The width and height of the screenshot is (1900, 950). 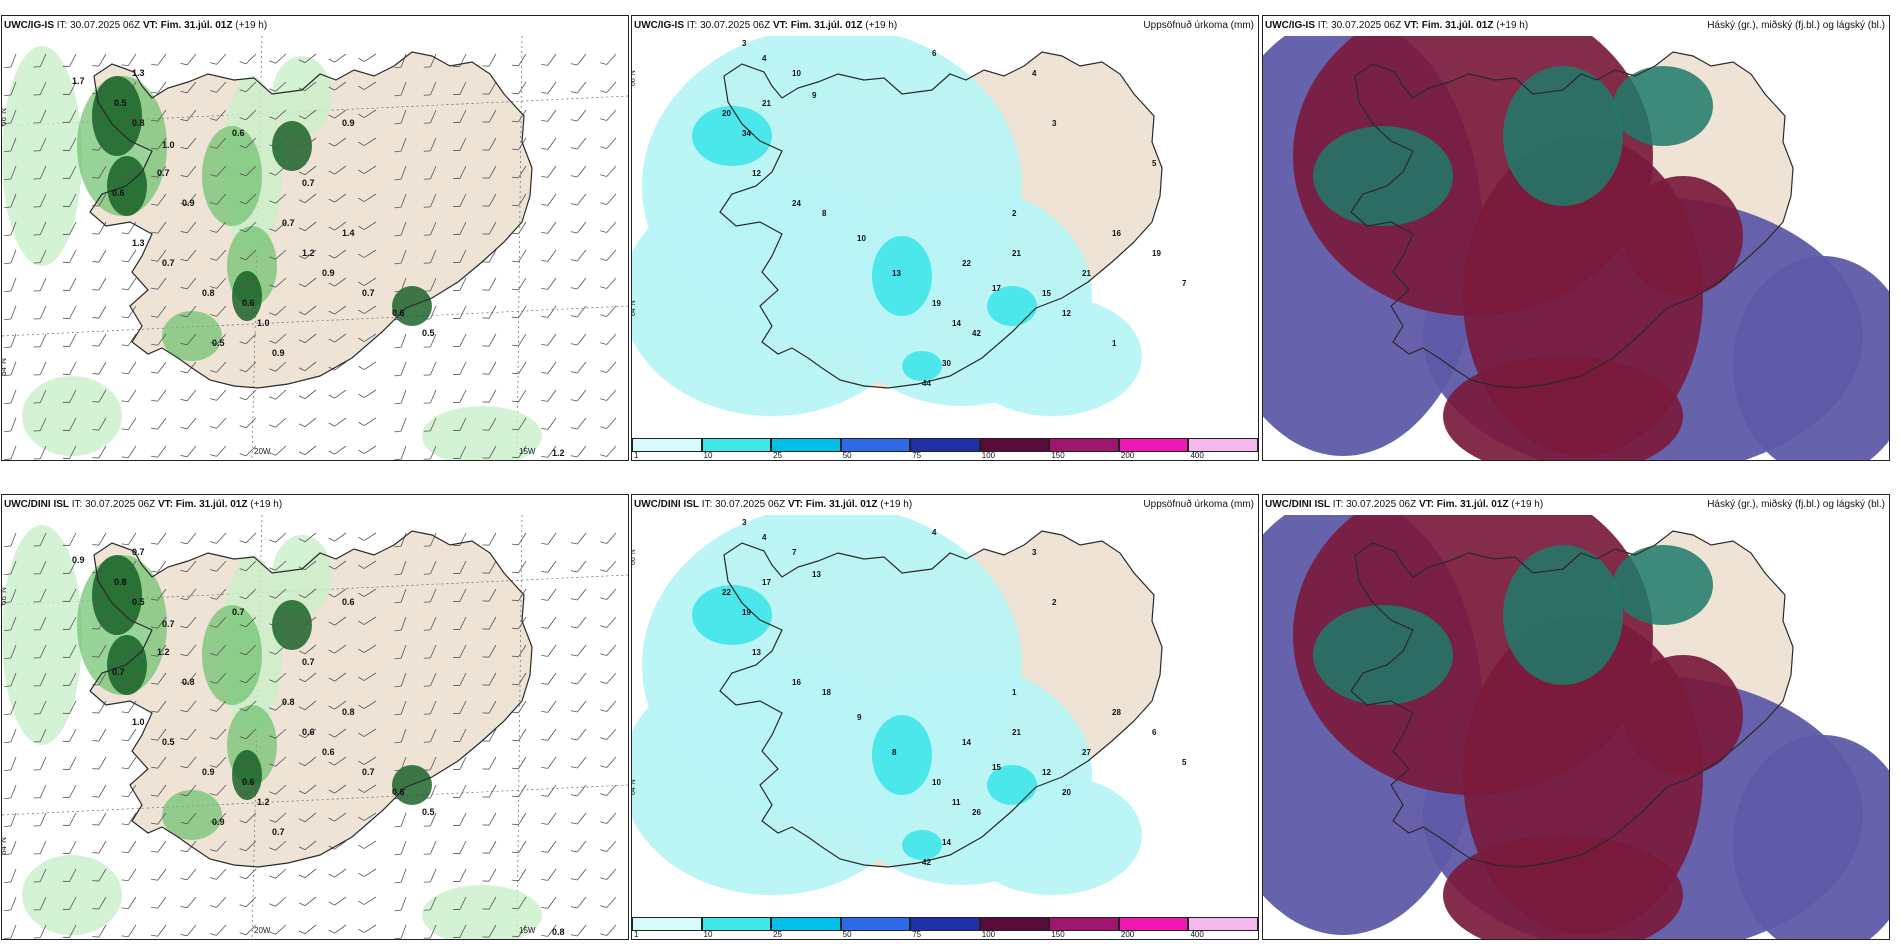 What do you see at coordinates (1066, 792) in the screenshot?
I see `precip-value-label: 20` at bounding box center [1066, 792].